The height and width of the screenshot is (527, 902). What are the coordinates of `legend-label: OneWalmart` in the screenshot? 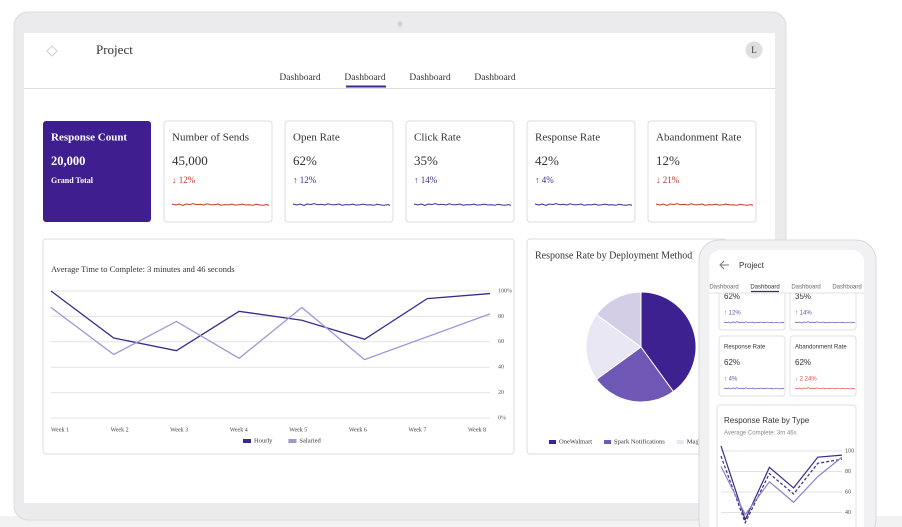 It's located at (575, 441).